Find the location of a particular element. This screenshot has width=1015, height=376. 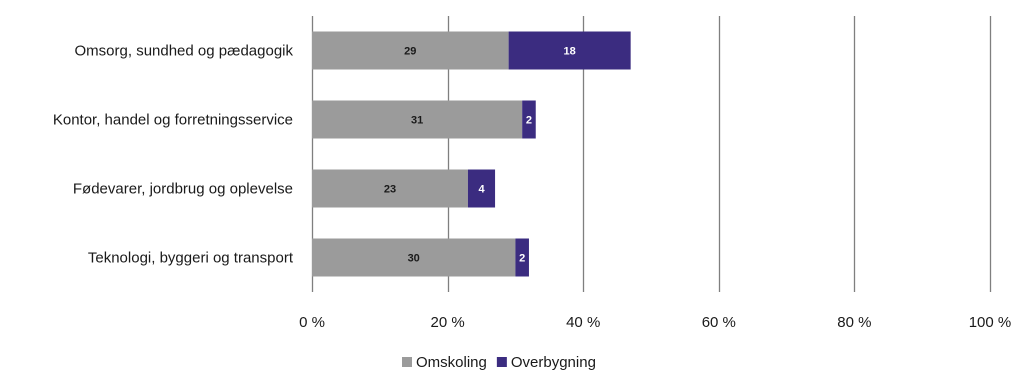

data-label-omskoling-3: 30 is located at coordinates (414, 259).